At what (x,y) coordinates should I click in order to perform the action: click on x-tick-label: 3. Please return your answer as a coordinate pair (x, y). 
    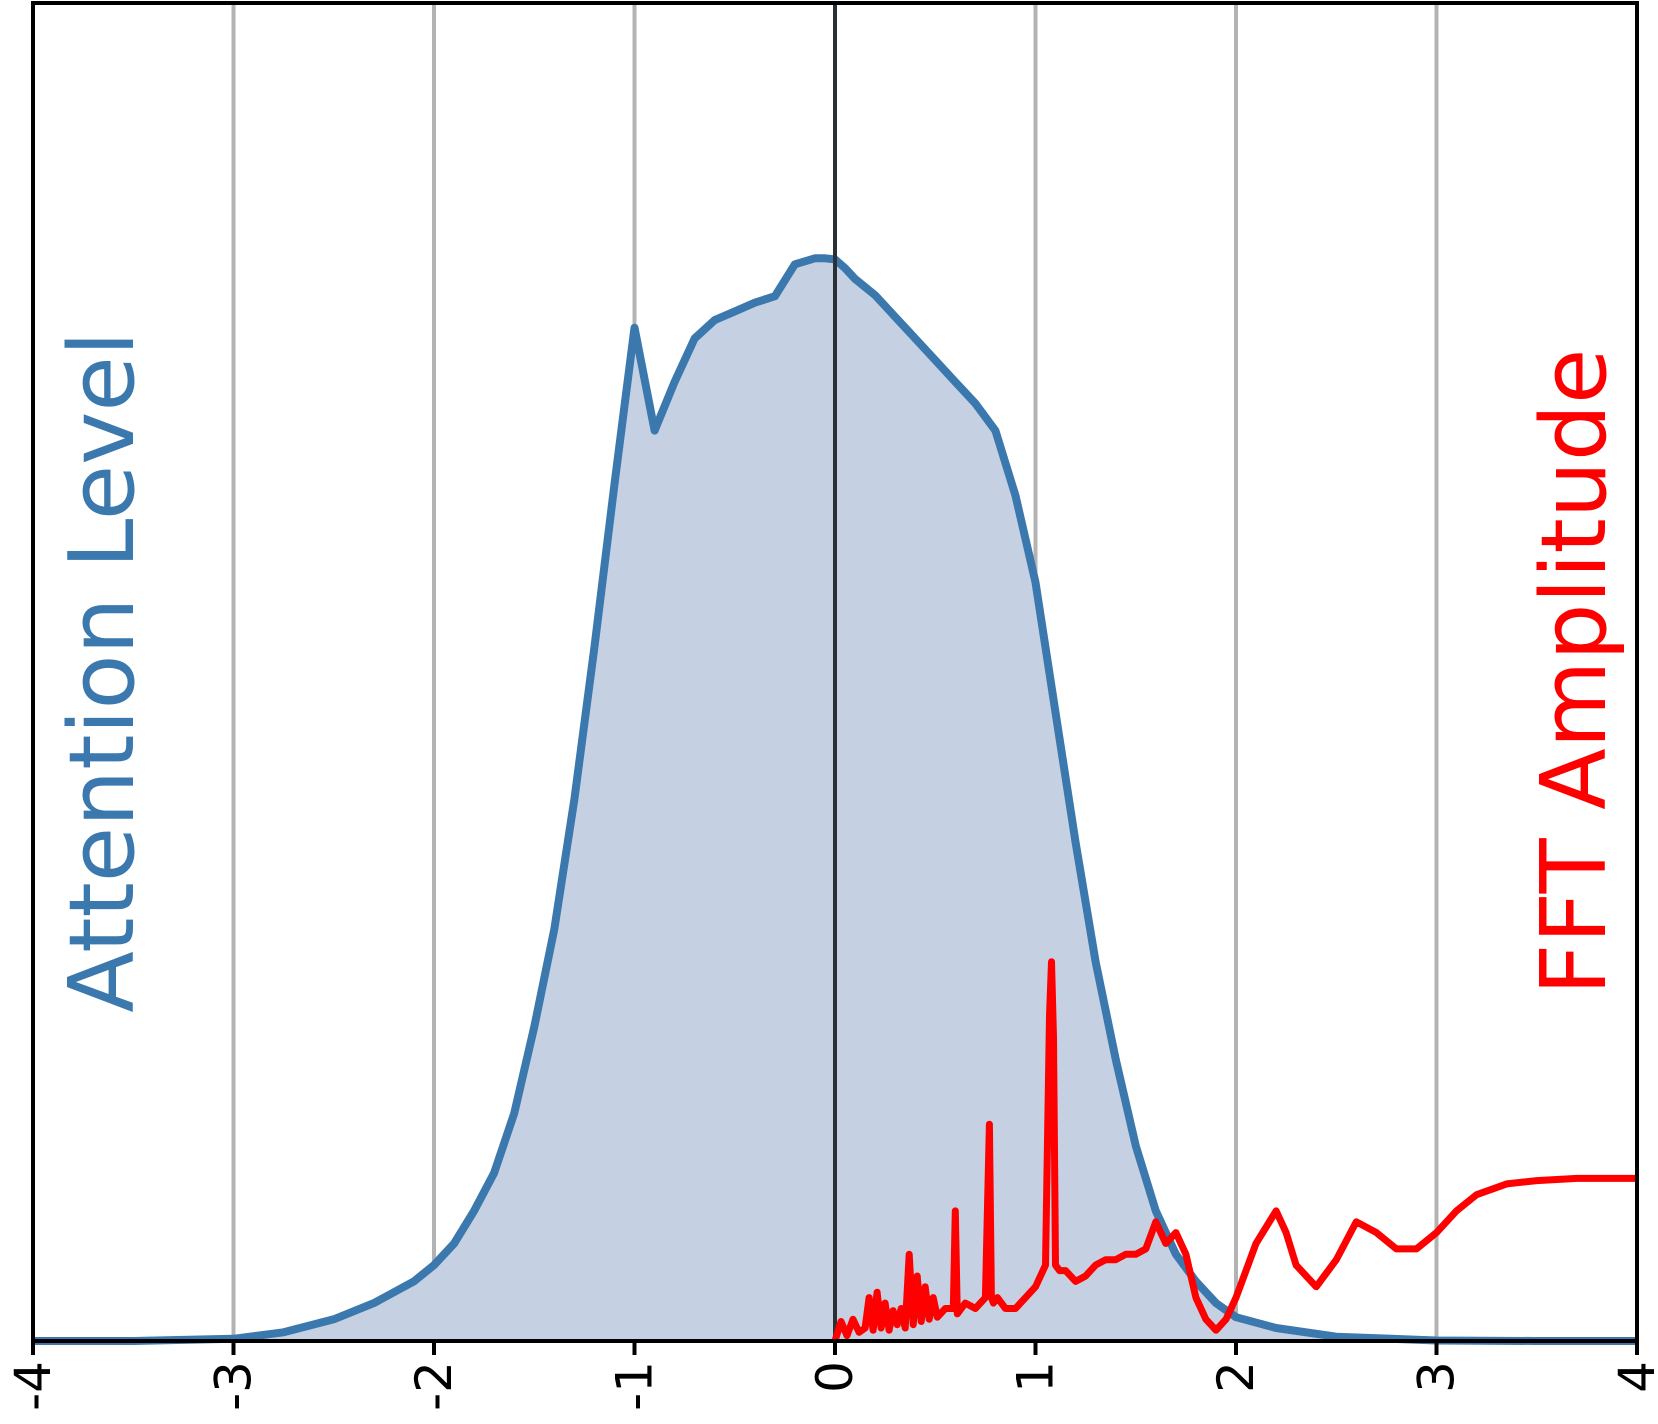
    Looking at the image, I should click on (1437, 1377).